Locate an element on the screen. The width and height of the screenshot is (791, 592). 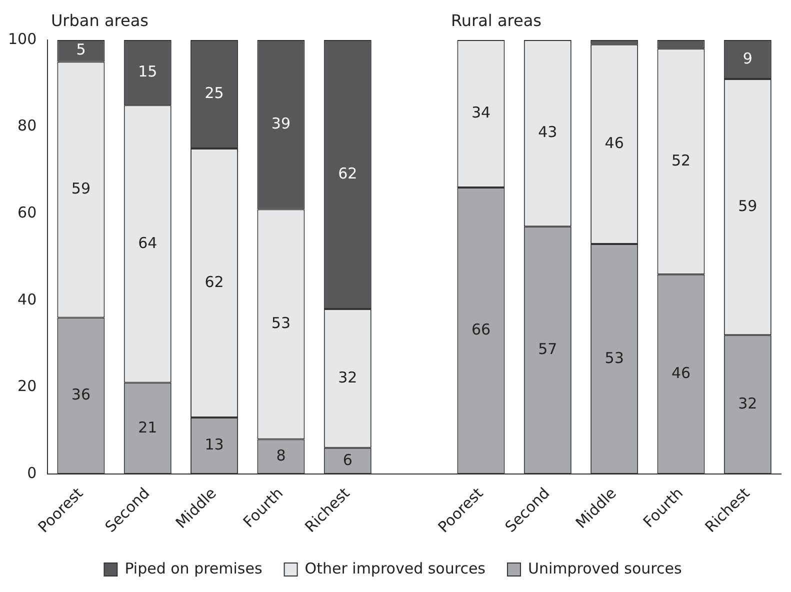
legend-label: Other improved sources is located at coordinates (395, 568).